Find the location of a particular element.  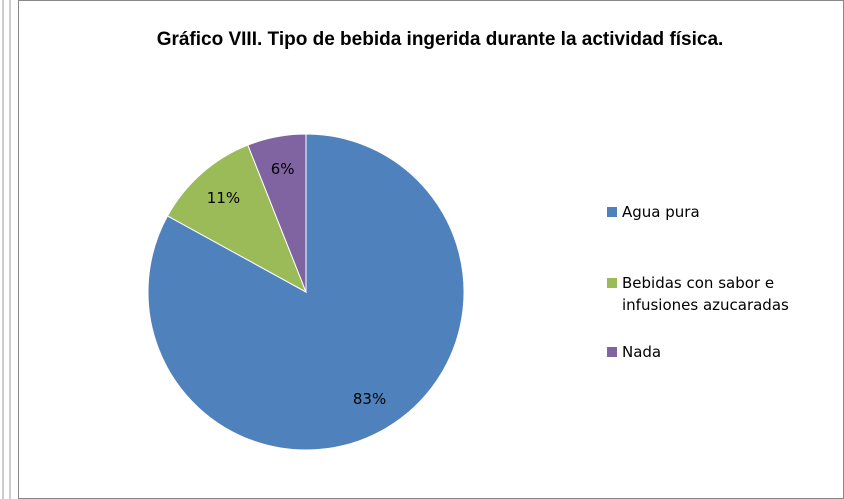

legend-label: Nada is located at coordinates (642, 352).